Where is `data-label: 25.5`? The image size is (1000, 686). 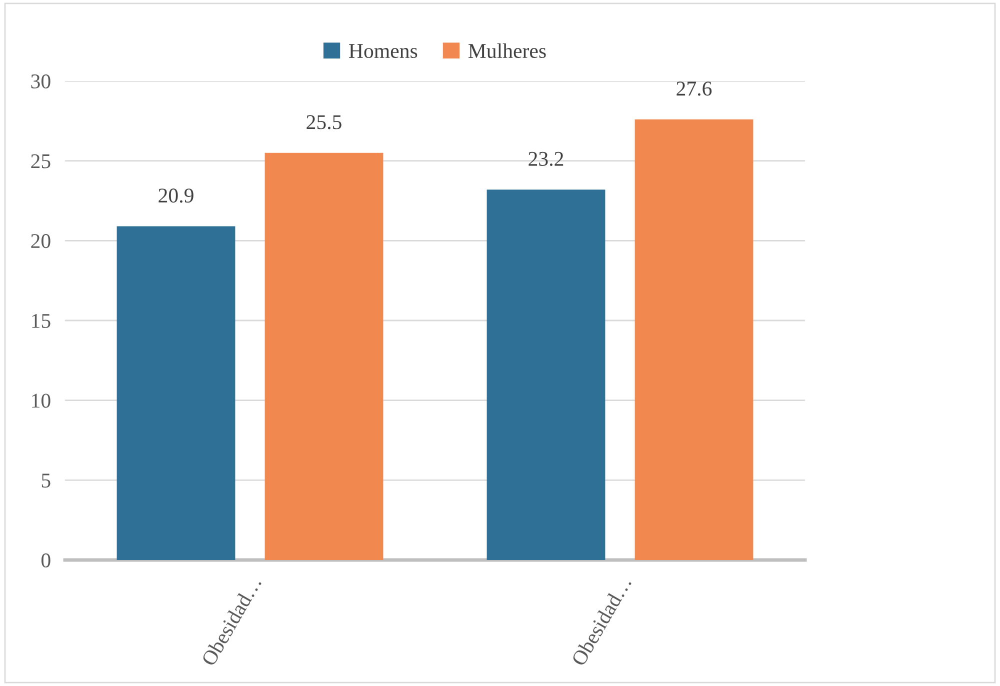 data-label: 25.5 is located at coordinates (324, 122).